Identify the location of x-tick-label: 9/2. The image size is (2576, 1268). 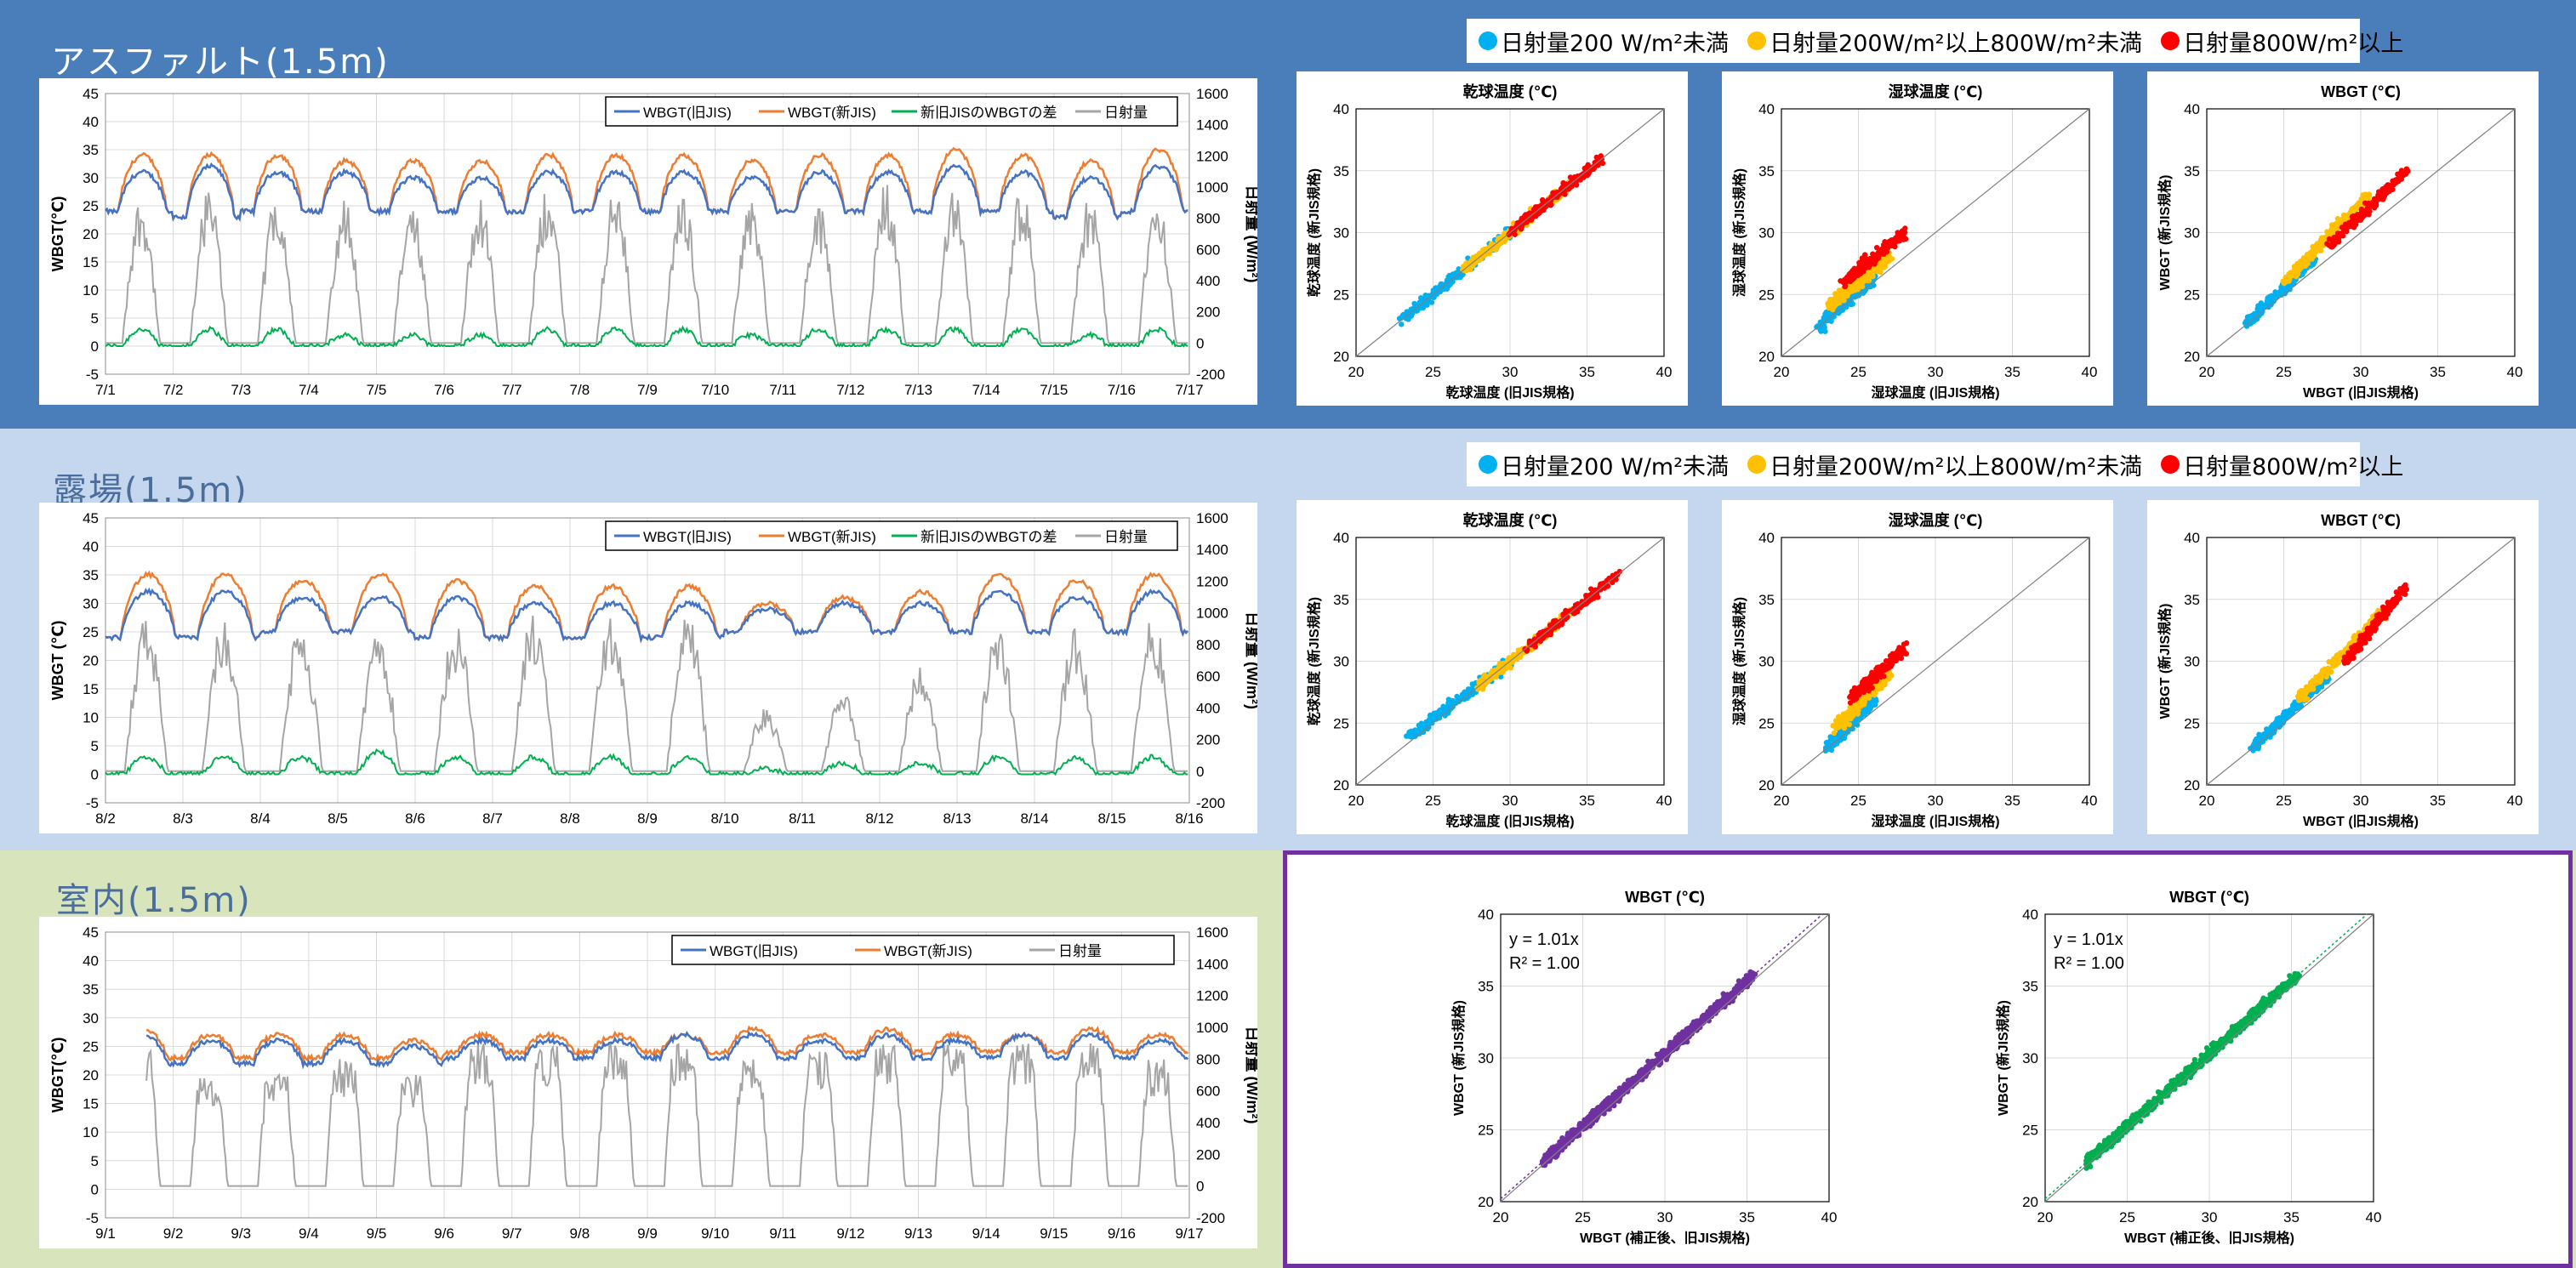
(173, 1233).